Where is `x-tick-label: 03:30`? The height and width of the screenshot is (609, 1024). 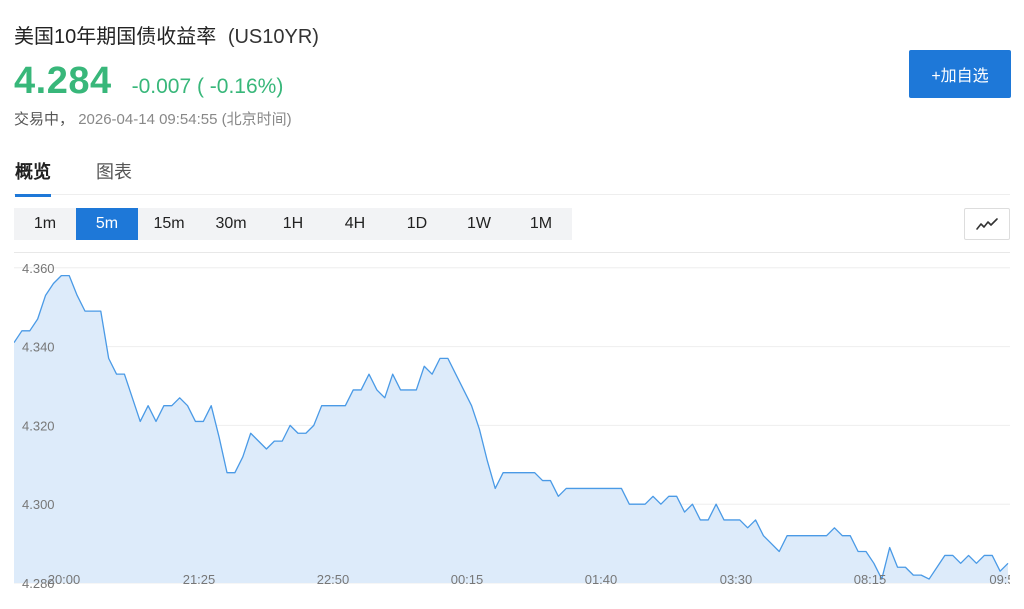
x-tick-label: 03:30 is located at coordinates (736, 579).